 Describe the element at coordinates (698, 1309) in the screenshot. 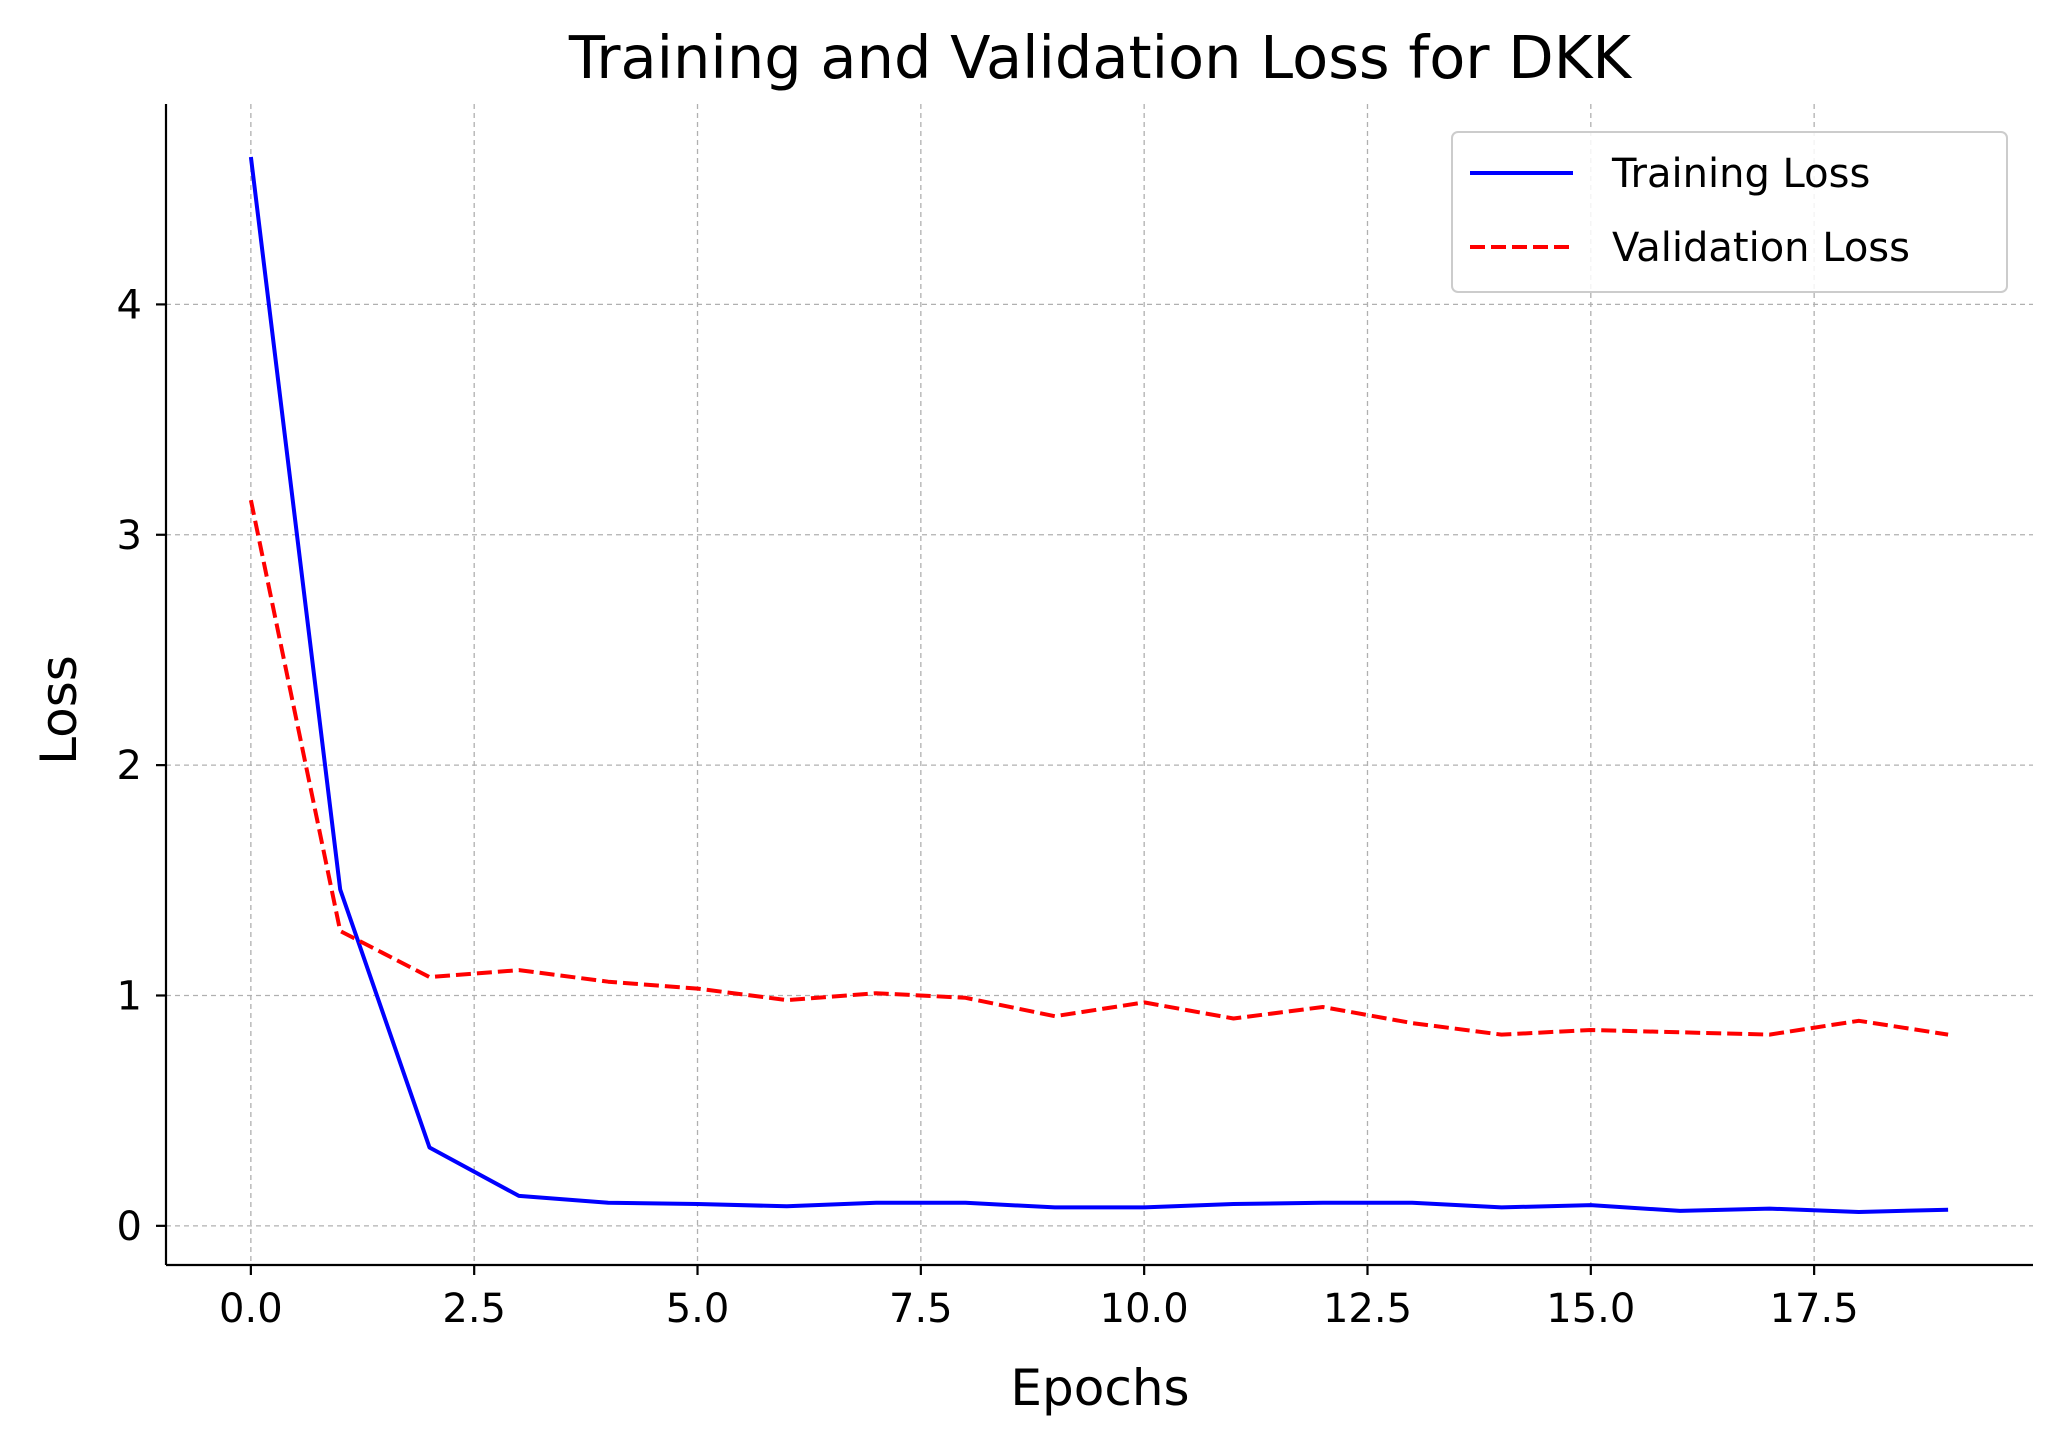

I see `x-tick-label: 5.0` at that location.